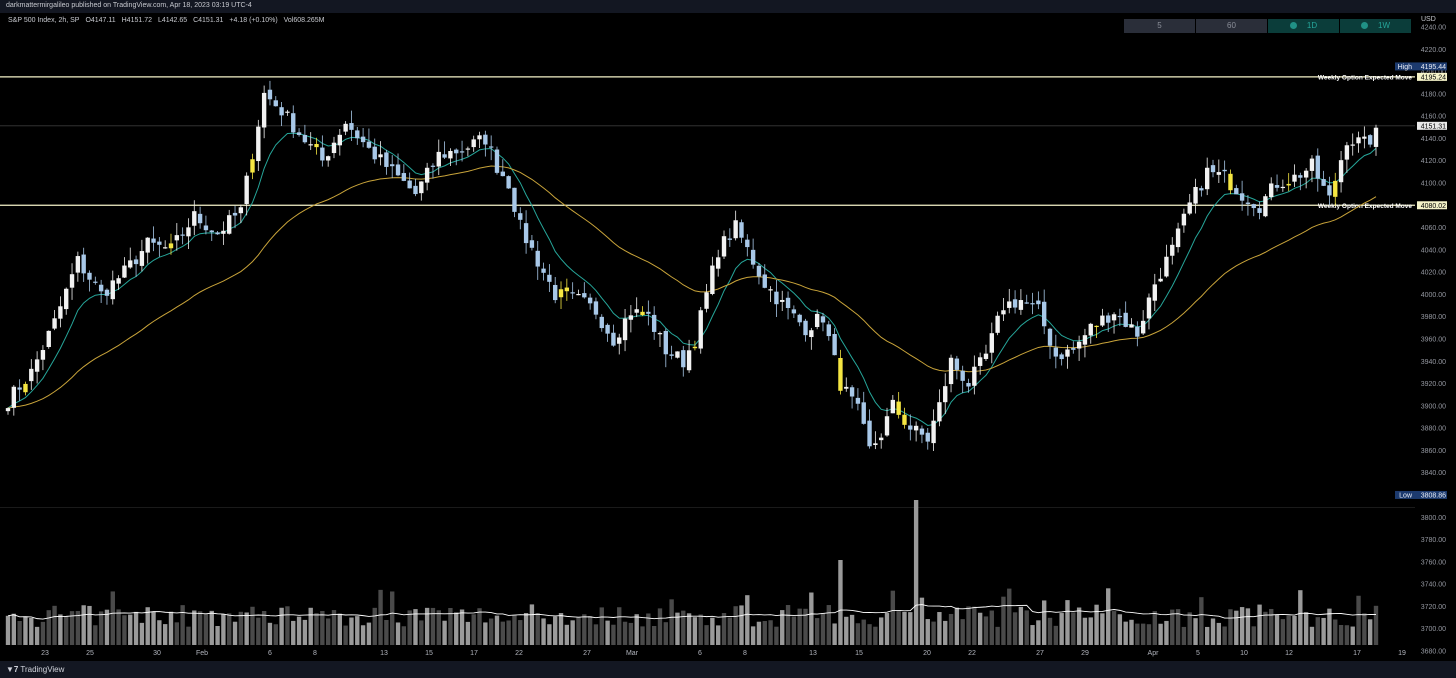 This screenshot has height=678, width=1456. What do you see at coordinates (1159, 26) in the screenshot?
I see `timeframe-5-button: 5` at bounding box center [1159, 26].